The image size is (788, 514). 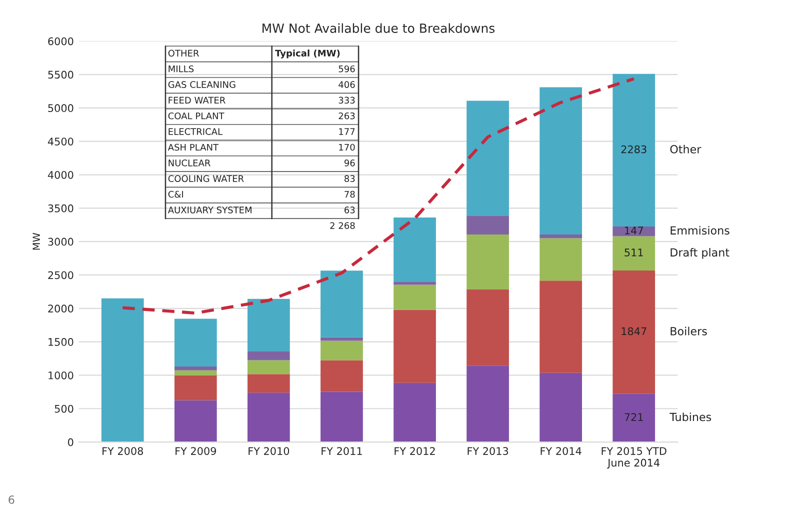 What do you see at coordinates (122, 451) in the screenshot?
I see `x-tick-label: FY 2008` at bounding box center [122, 451].